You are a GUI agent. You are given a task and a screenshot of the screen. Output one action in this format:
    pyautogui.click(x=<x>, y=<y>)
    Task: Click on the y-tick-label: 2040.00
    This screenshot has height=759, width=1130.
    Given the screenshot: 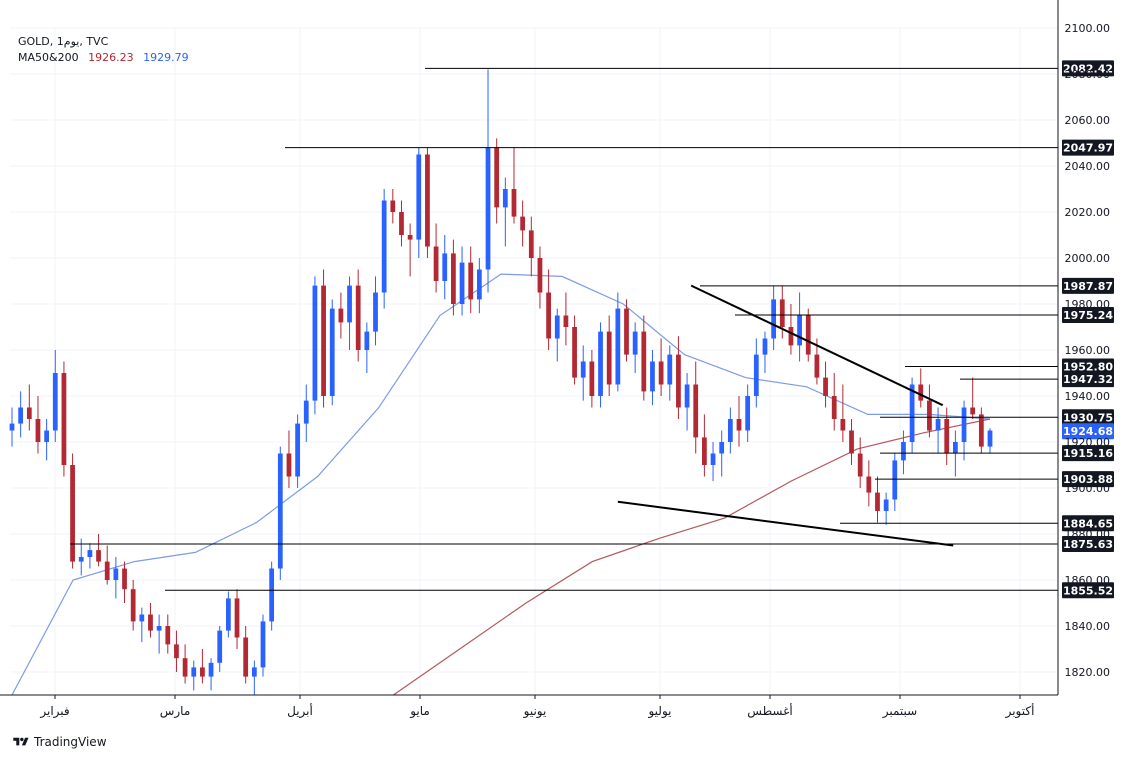 What is the action you would take?
    pyautogui.click(x=1088, y=166)
    